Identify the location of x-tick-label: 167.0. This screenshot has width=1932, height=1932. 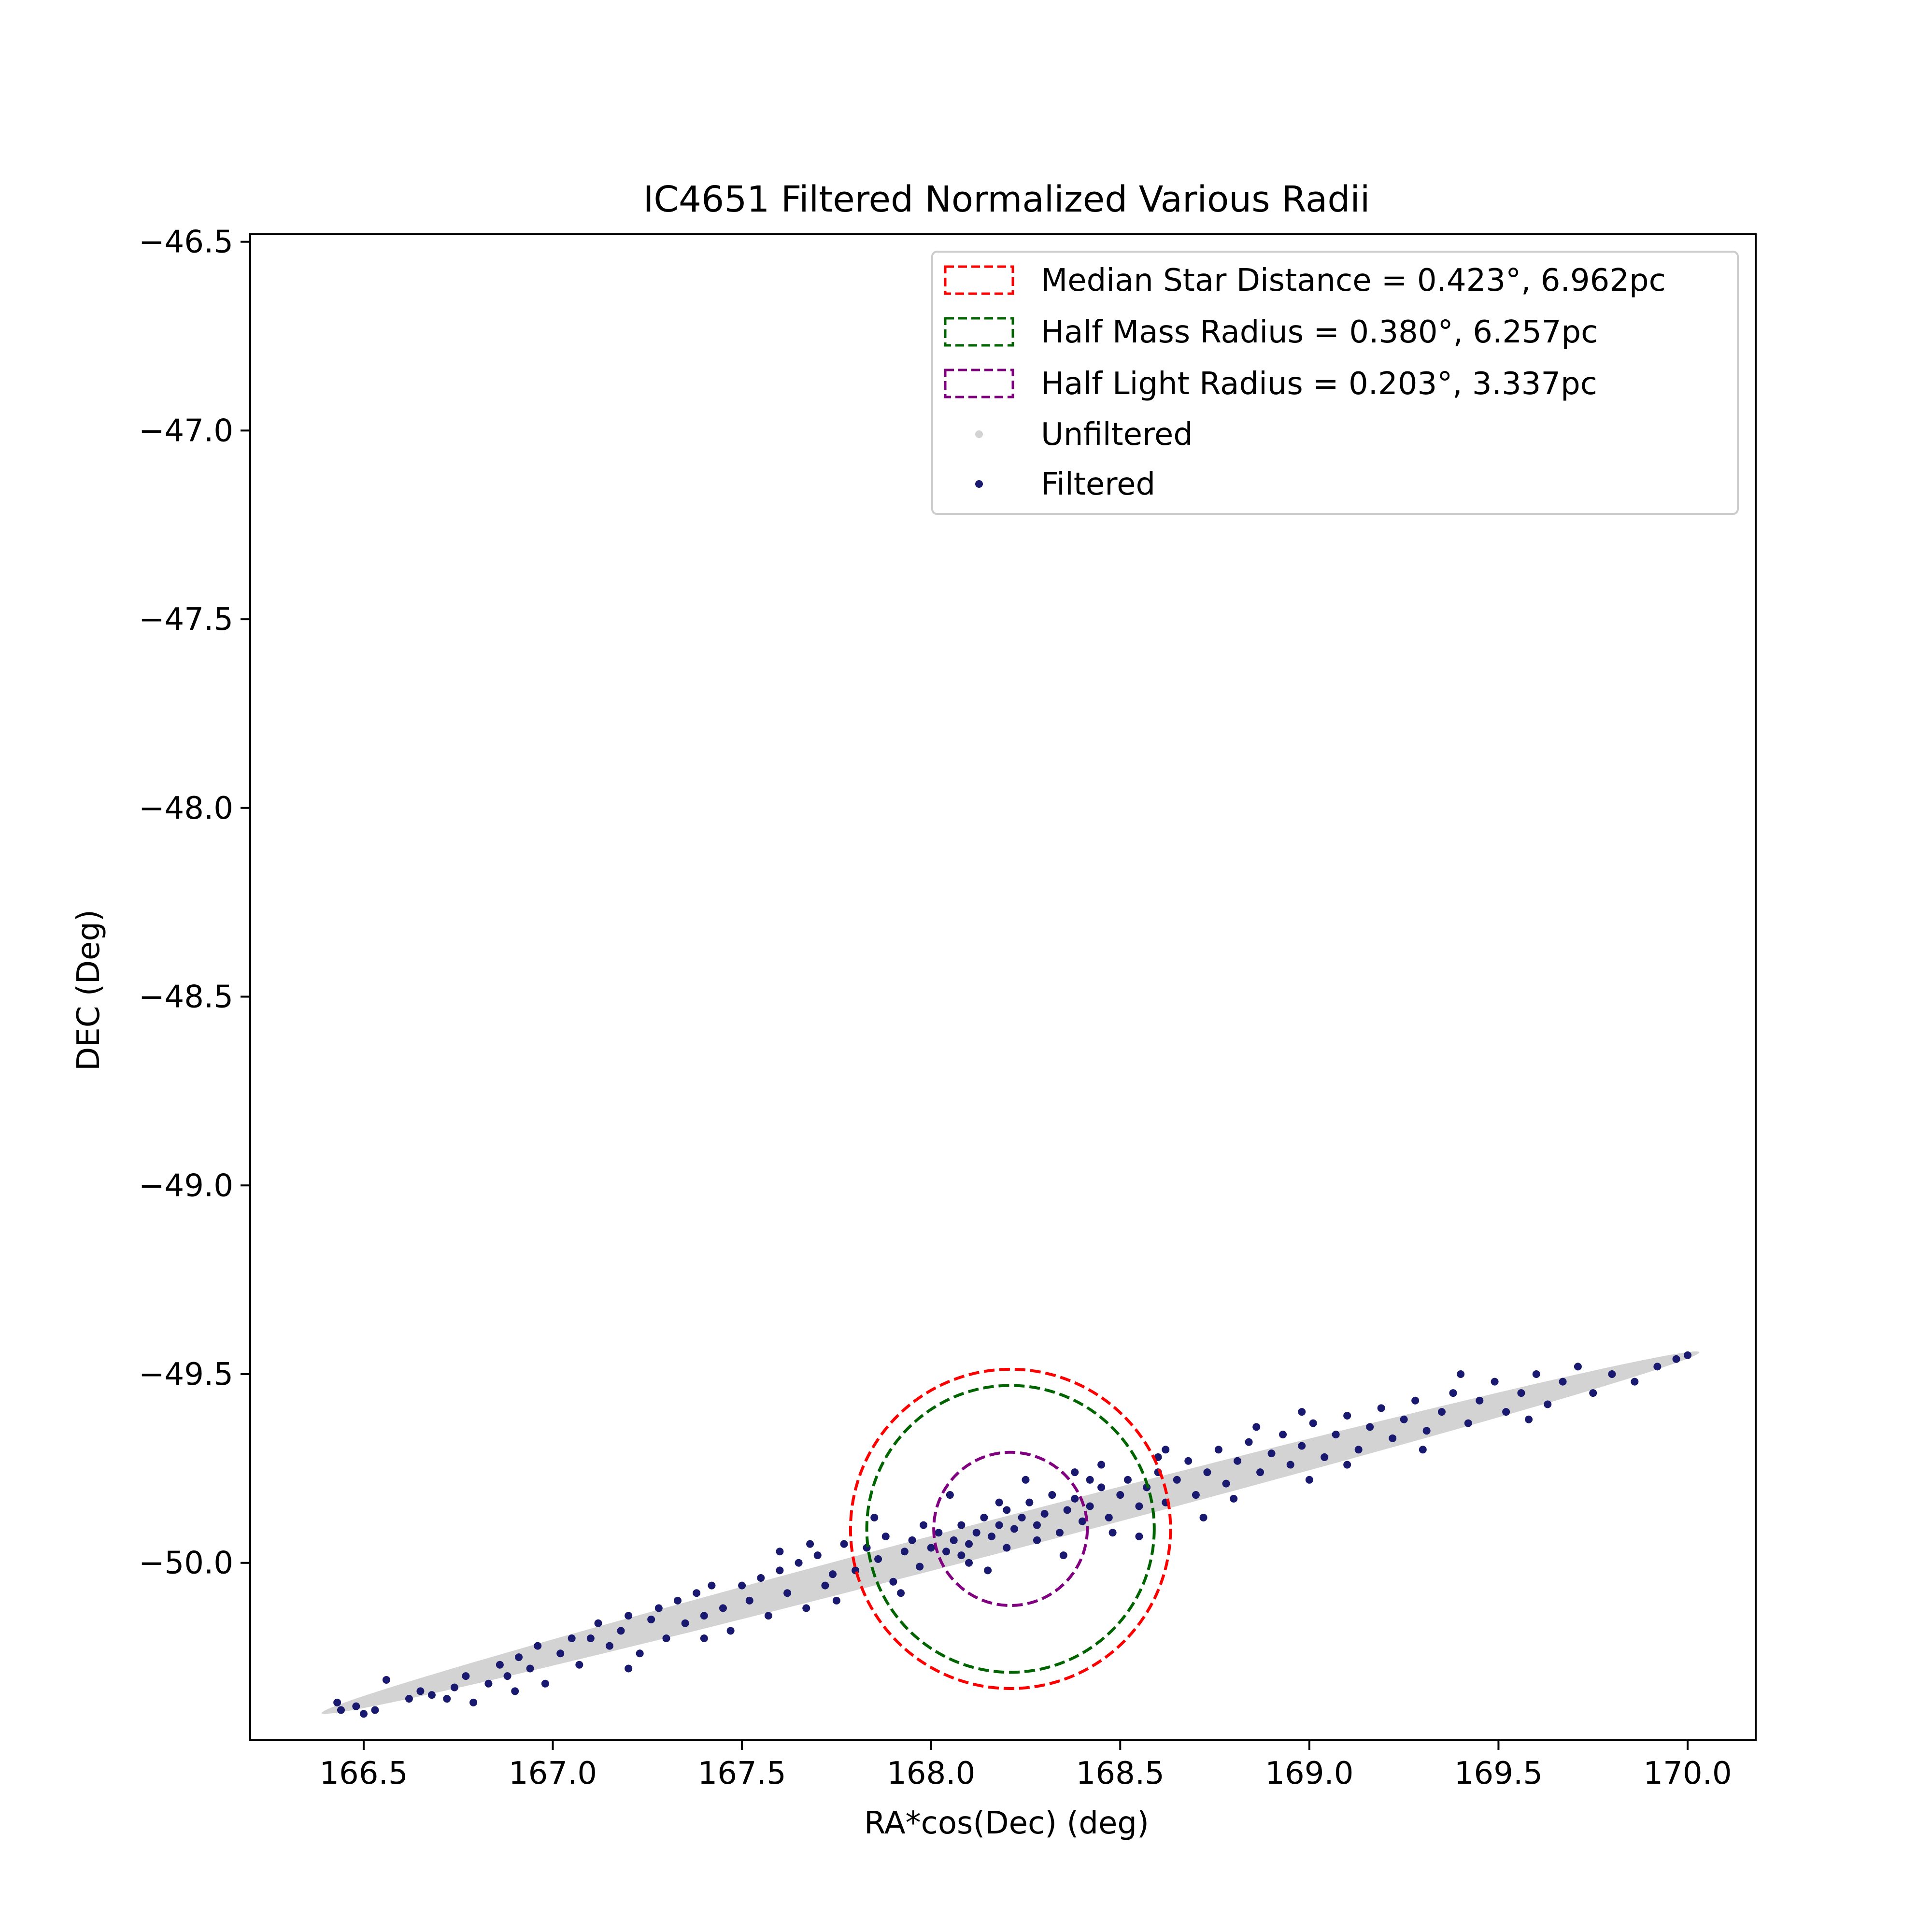
(553, 1773).